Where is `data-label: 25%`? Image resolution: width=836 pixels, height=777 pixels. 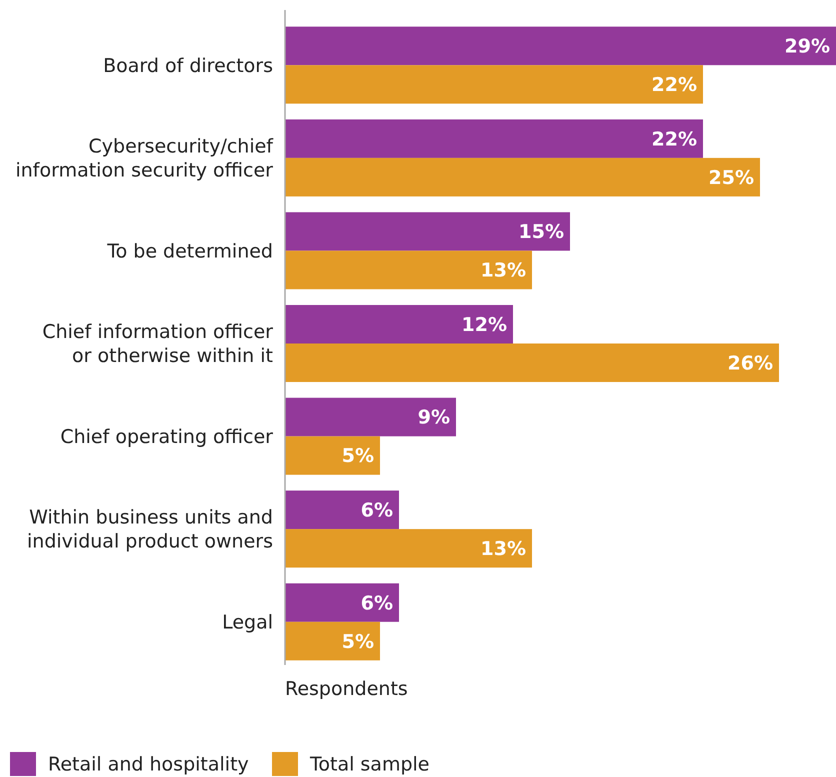 data-label: 25% is located at coordinates (731, 177).